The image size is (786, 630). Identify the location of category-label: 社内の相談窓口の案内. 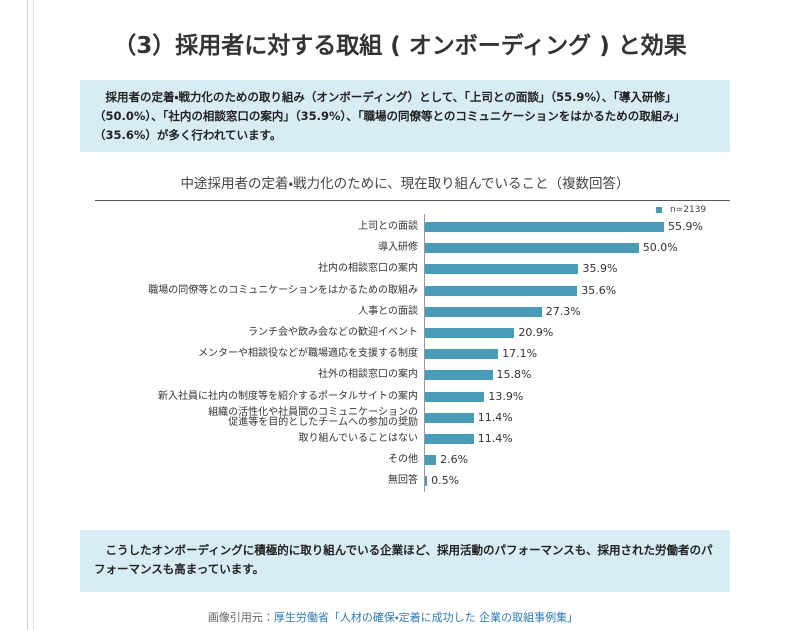
(368, 269).